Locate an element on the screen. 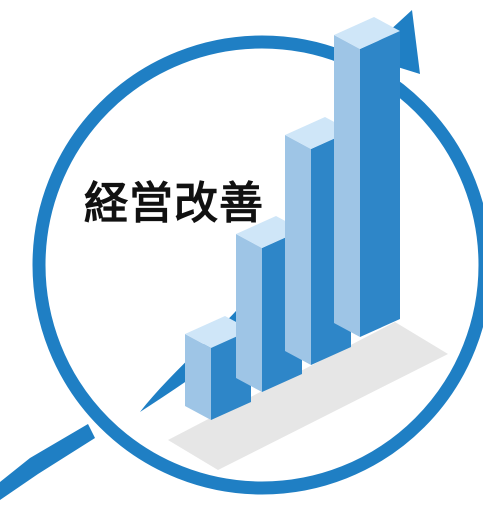 The image size is (483, 516). bar-1-top is located at coordinates (218, 332).